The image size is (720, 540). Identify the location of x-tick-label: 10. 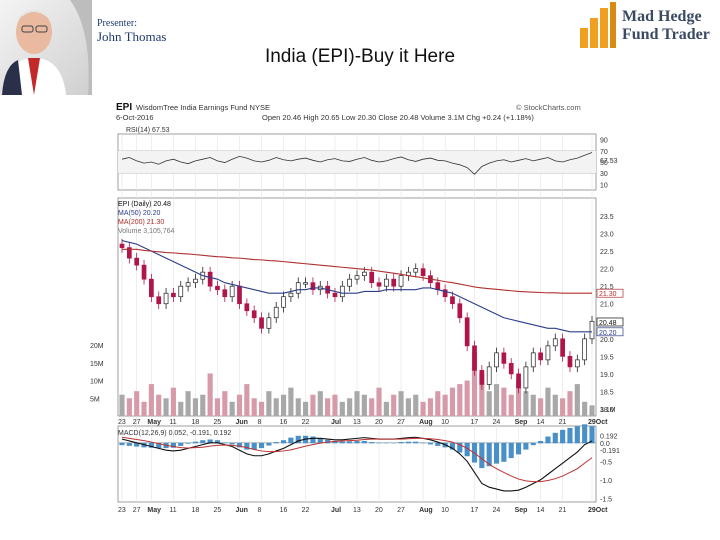
(445, 510).